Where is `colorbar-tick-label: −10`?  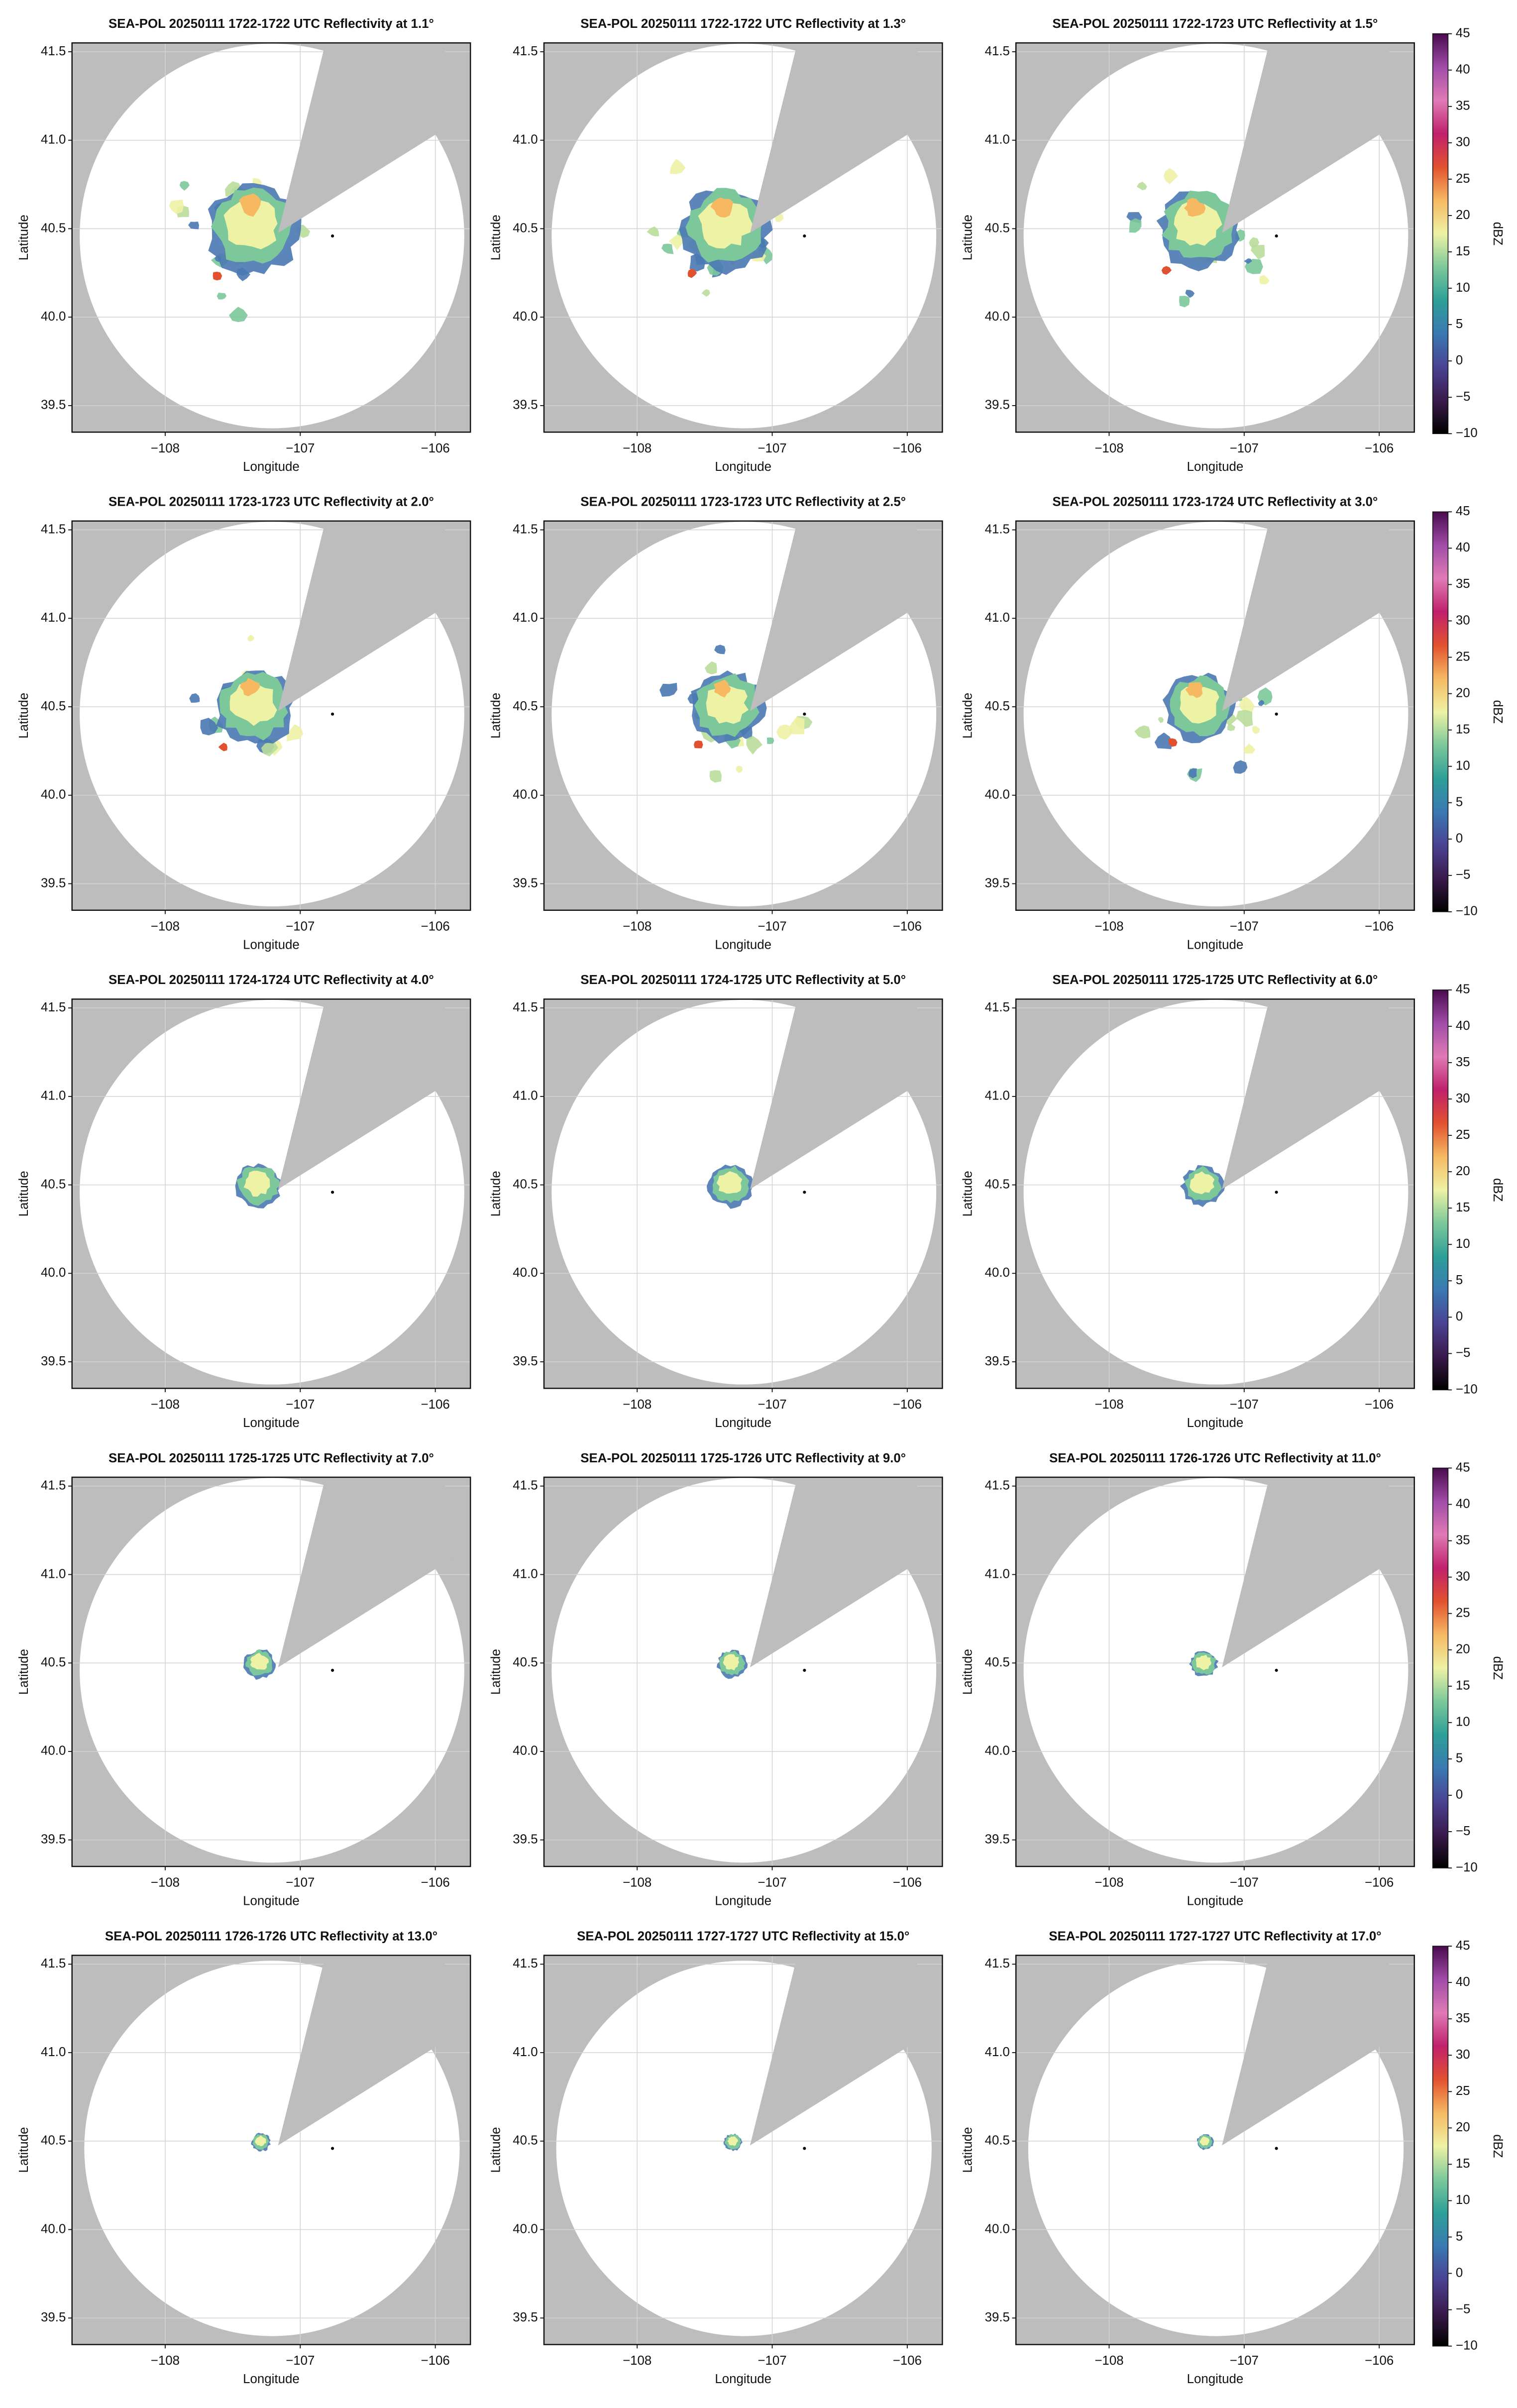
colorbar-tick-label: −10 is located at coordinates (1467, 911).